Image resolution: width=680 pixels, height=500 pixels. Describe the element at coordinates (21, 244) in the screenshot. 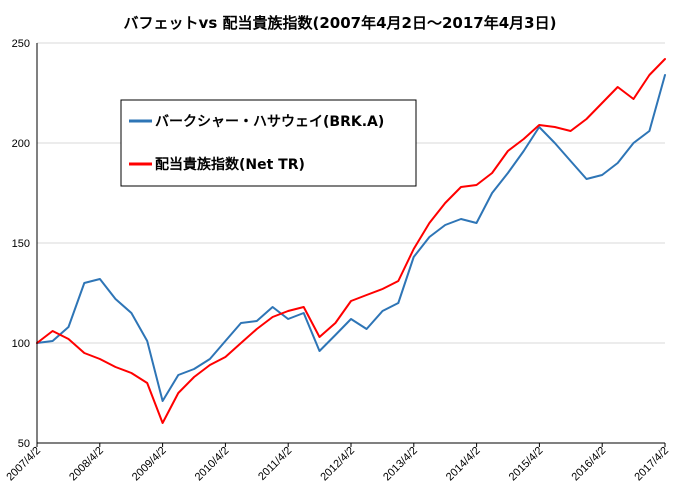

I see `y-tick-label: 150` at that location.